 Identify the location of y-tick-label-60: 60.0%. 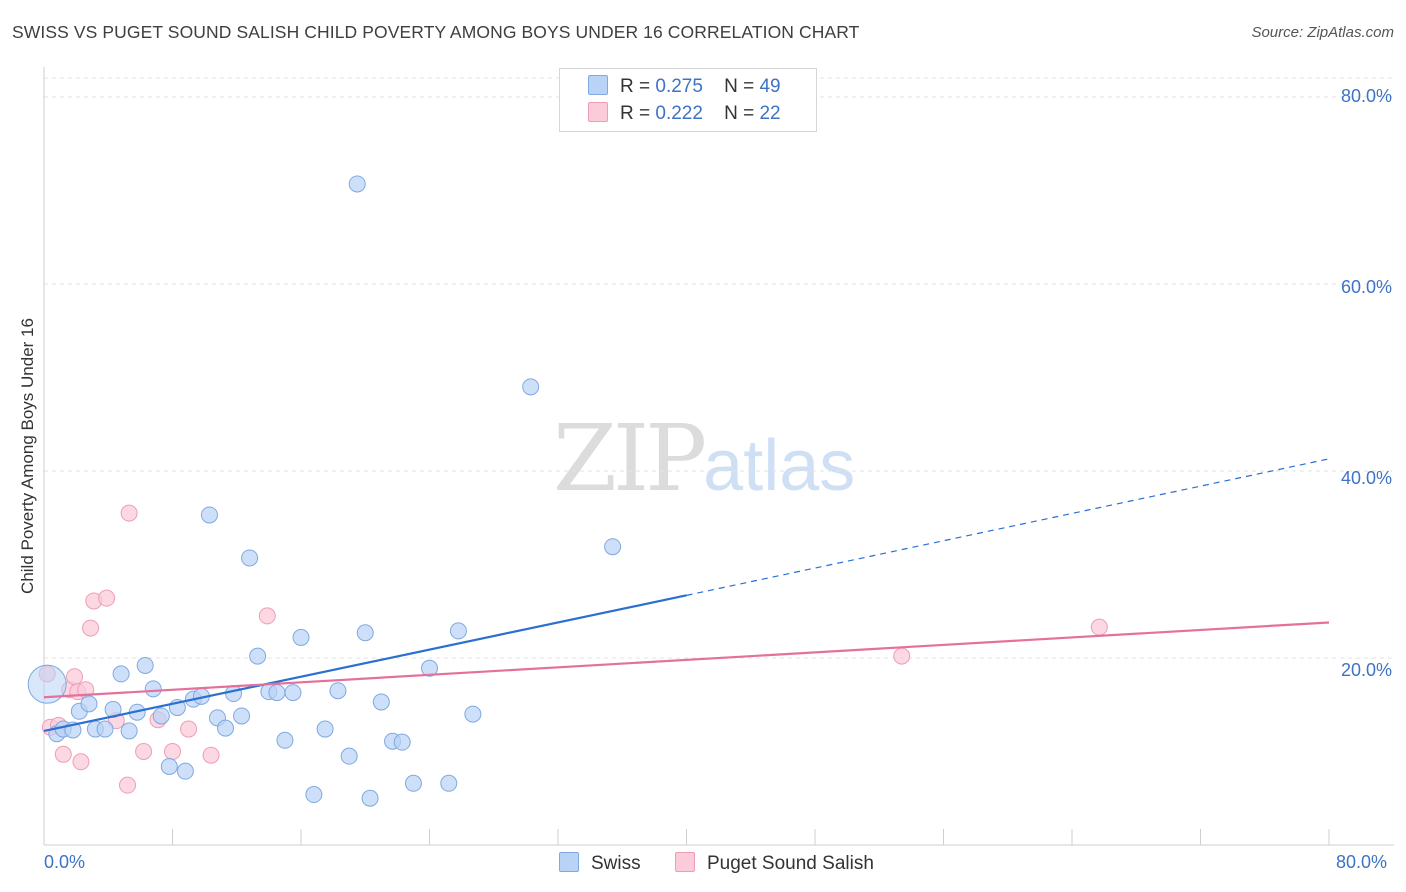
(1366, 287).